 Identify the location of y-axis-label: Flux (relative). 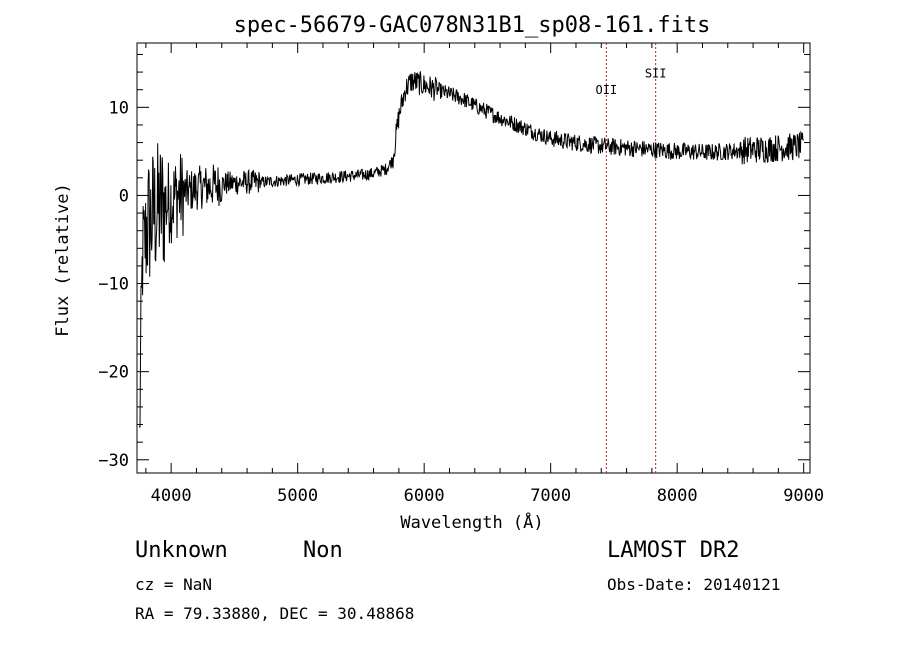
(63, 260).